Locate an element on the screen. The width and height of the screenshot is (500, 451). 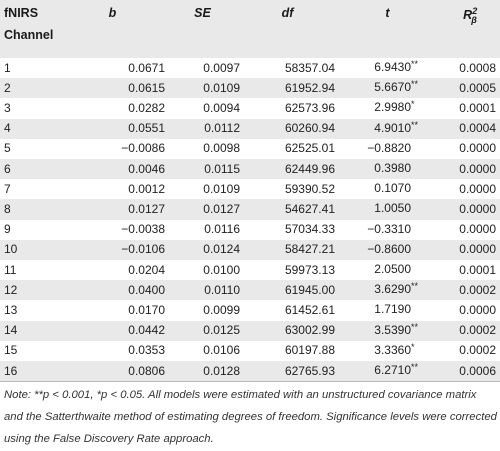
cell-df: 62525.01 is located at coordinates (309, 148).